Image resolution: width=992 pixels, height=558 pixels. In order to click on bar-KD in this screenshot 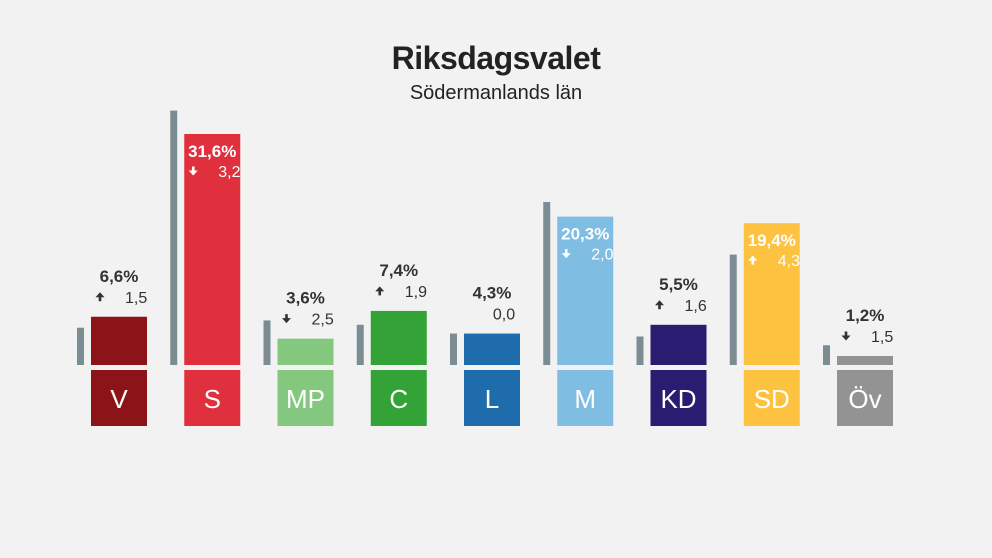, I will do `click(678, 344)`.